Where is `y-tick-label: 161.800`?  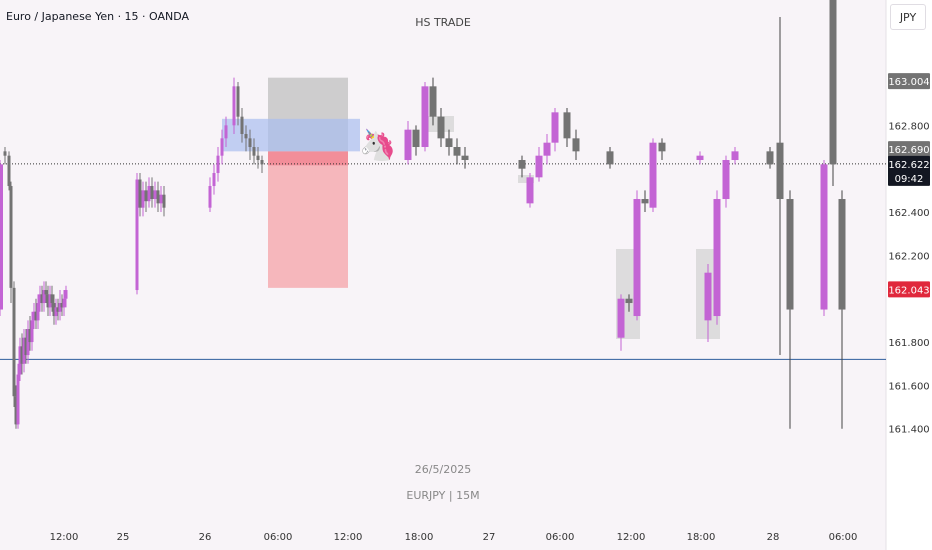
y-tick-label: 161.800 is located at coordinates (908, 343).